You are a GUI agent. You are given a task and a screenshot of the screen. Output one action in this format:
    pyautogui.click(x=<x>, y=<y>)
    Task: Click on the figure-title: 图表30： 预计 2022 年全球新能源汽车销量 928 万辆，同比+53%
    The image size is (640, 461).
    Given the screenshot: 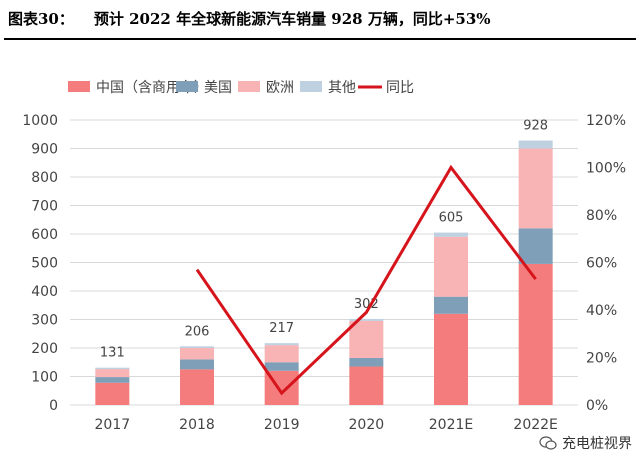 What is the action you would take?
    pyautogui.click(x=249, y=18)
    